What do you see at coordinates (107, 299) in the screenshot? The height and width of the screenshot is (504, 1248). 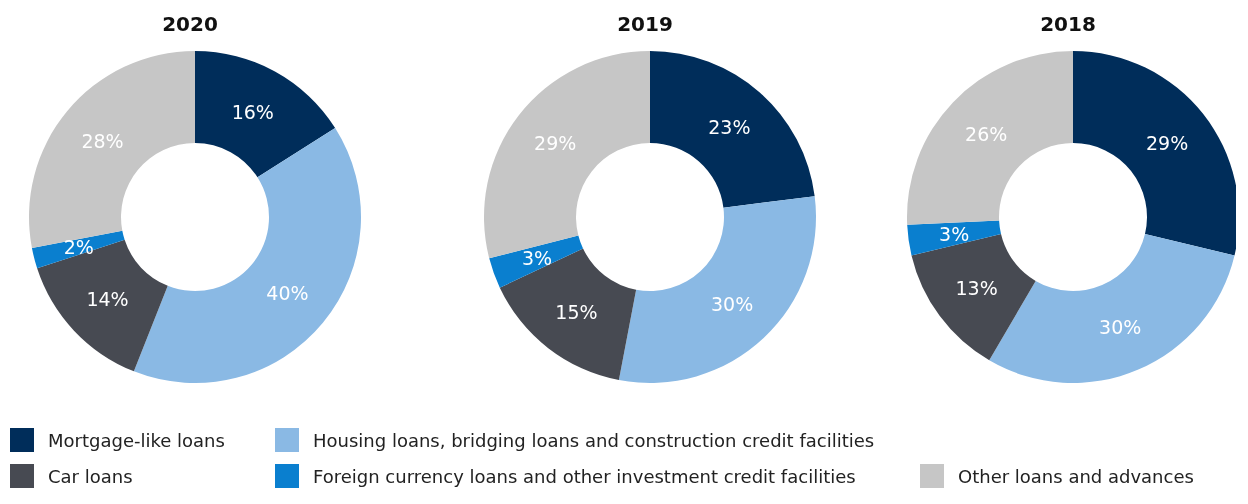 I see `data-label: 14%` at bounding box center [107, 299].